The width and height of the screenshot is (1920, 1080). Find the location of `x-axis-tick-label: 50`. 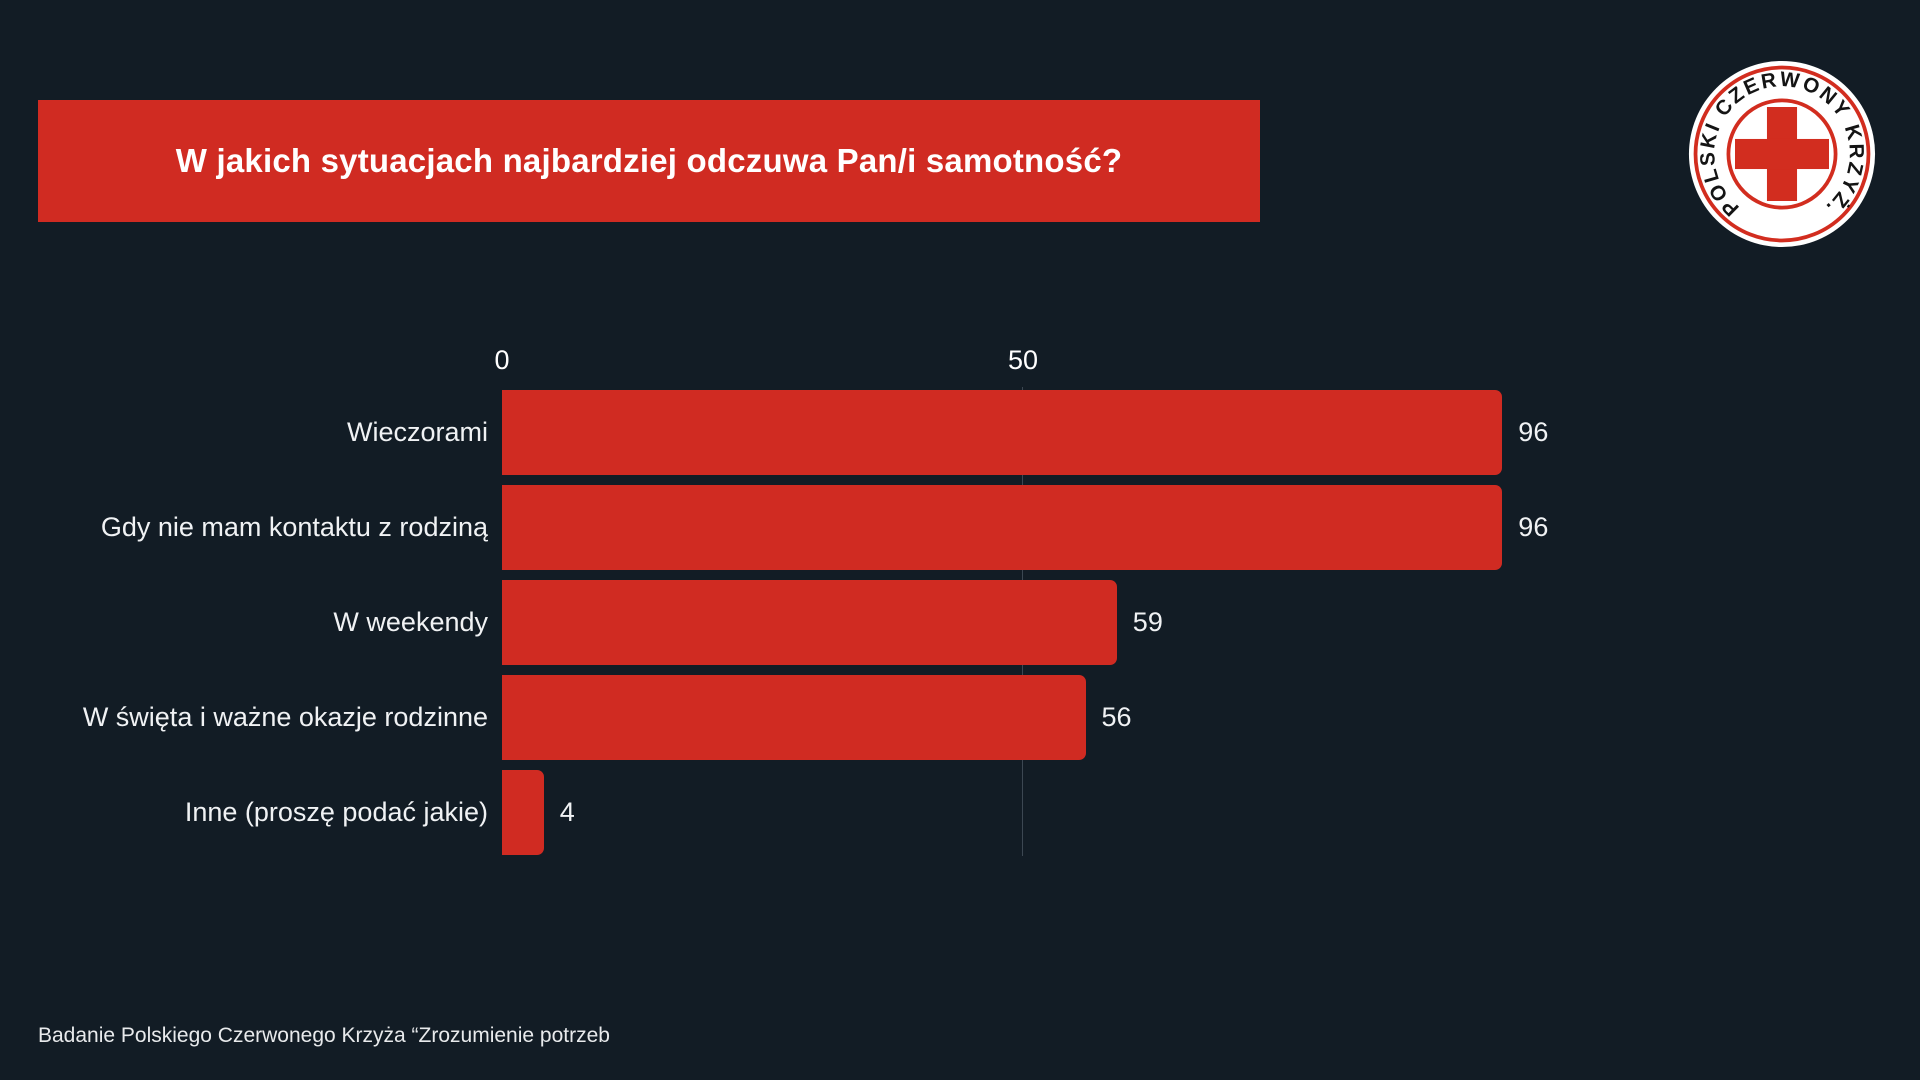

x-axis-tick-label: 50 is located at coordinates (1023, 360).